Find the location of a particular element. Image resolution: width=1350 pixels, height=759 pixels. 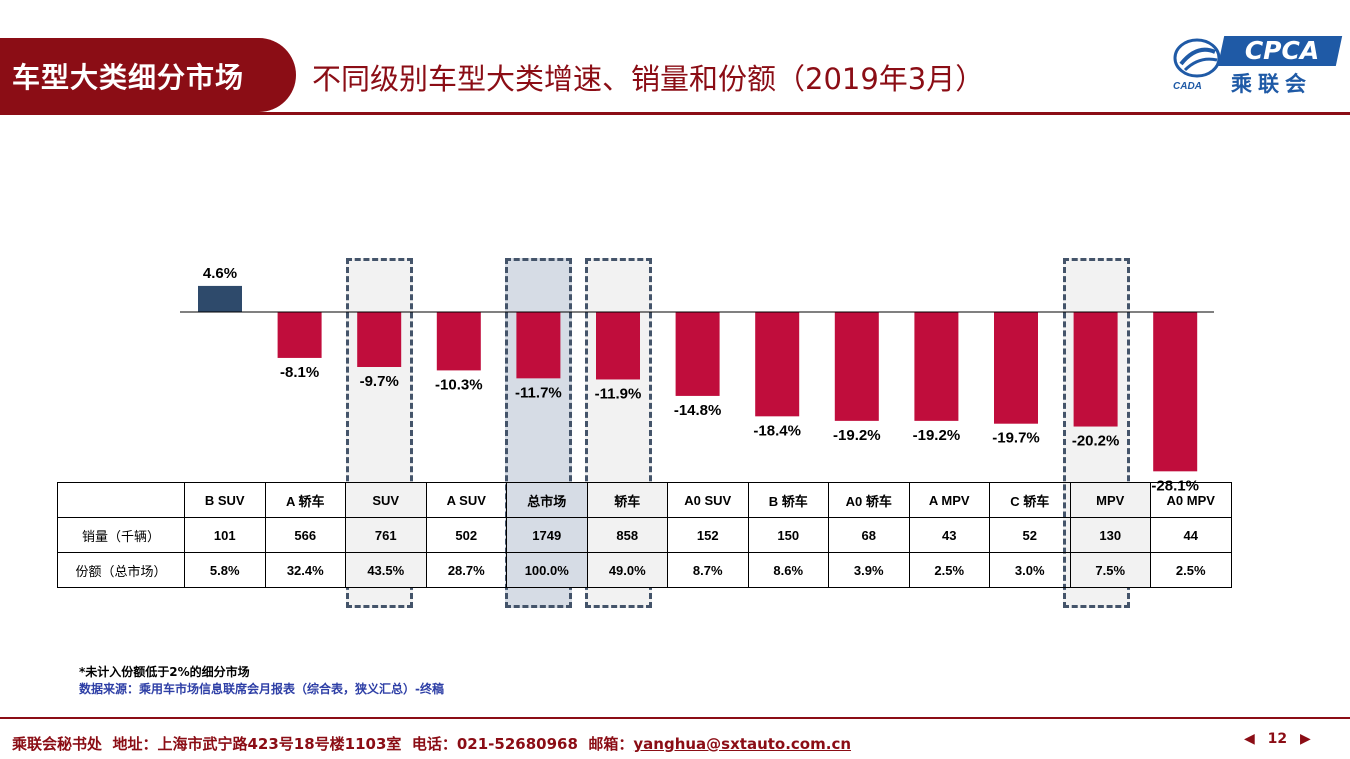

table-cell: 8.6% is located at coordinates (788, 570).